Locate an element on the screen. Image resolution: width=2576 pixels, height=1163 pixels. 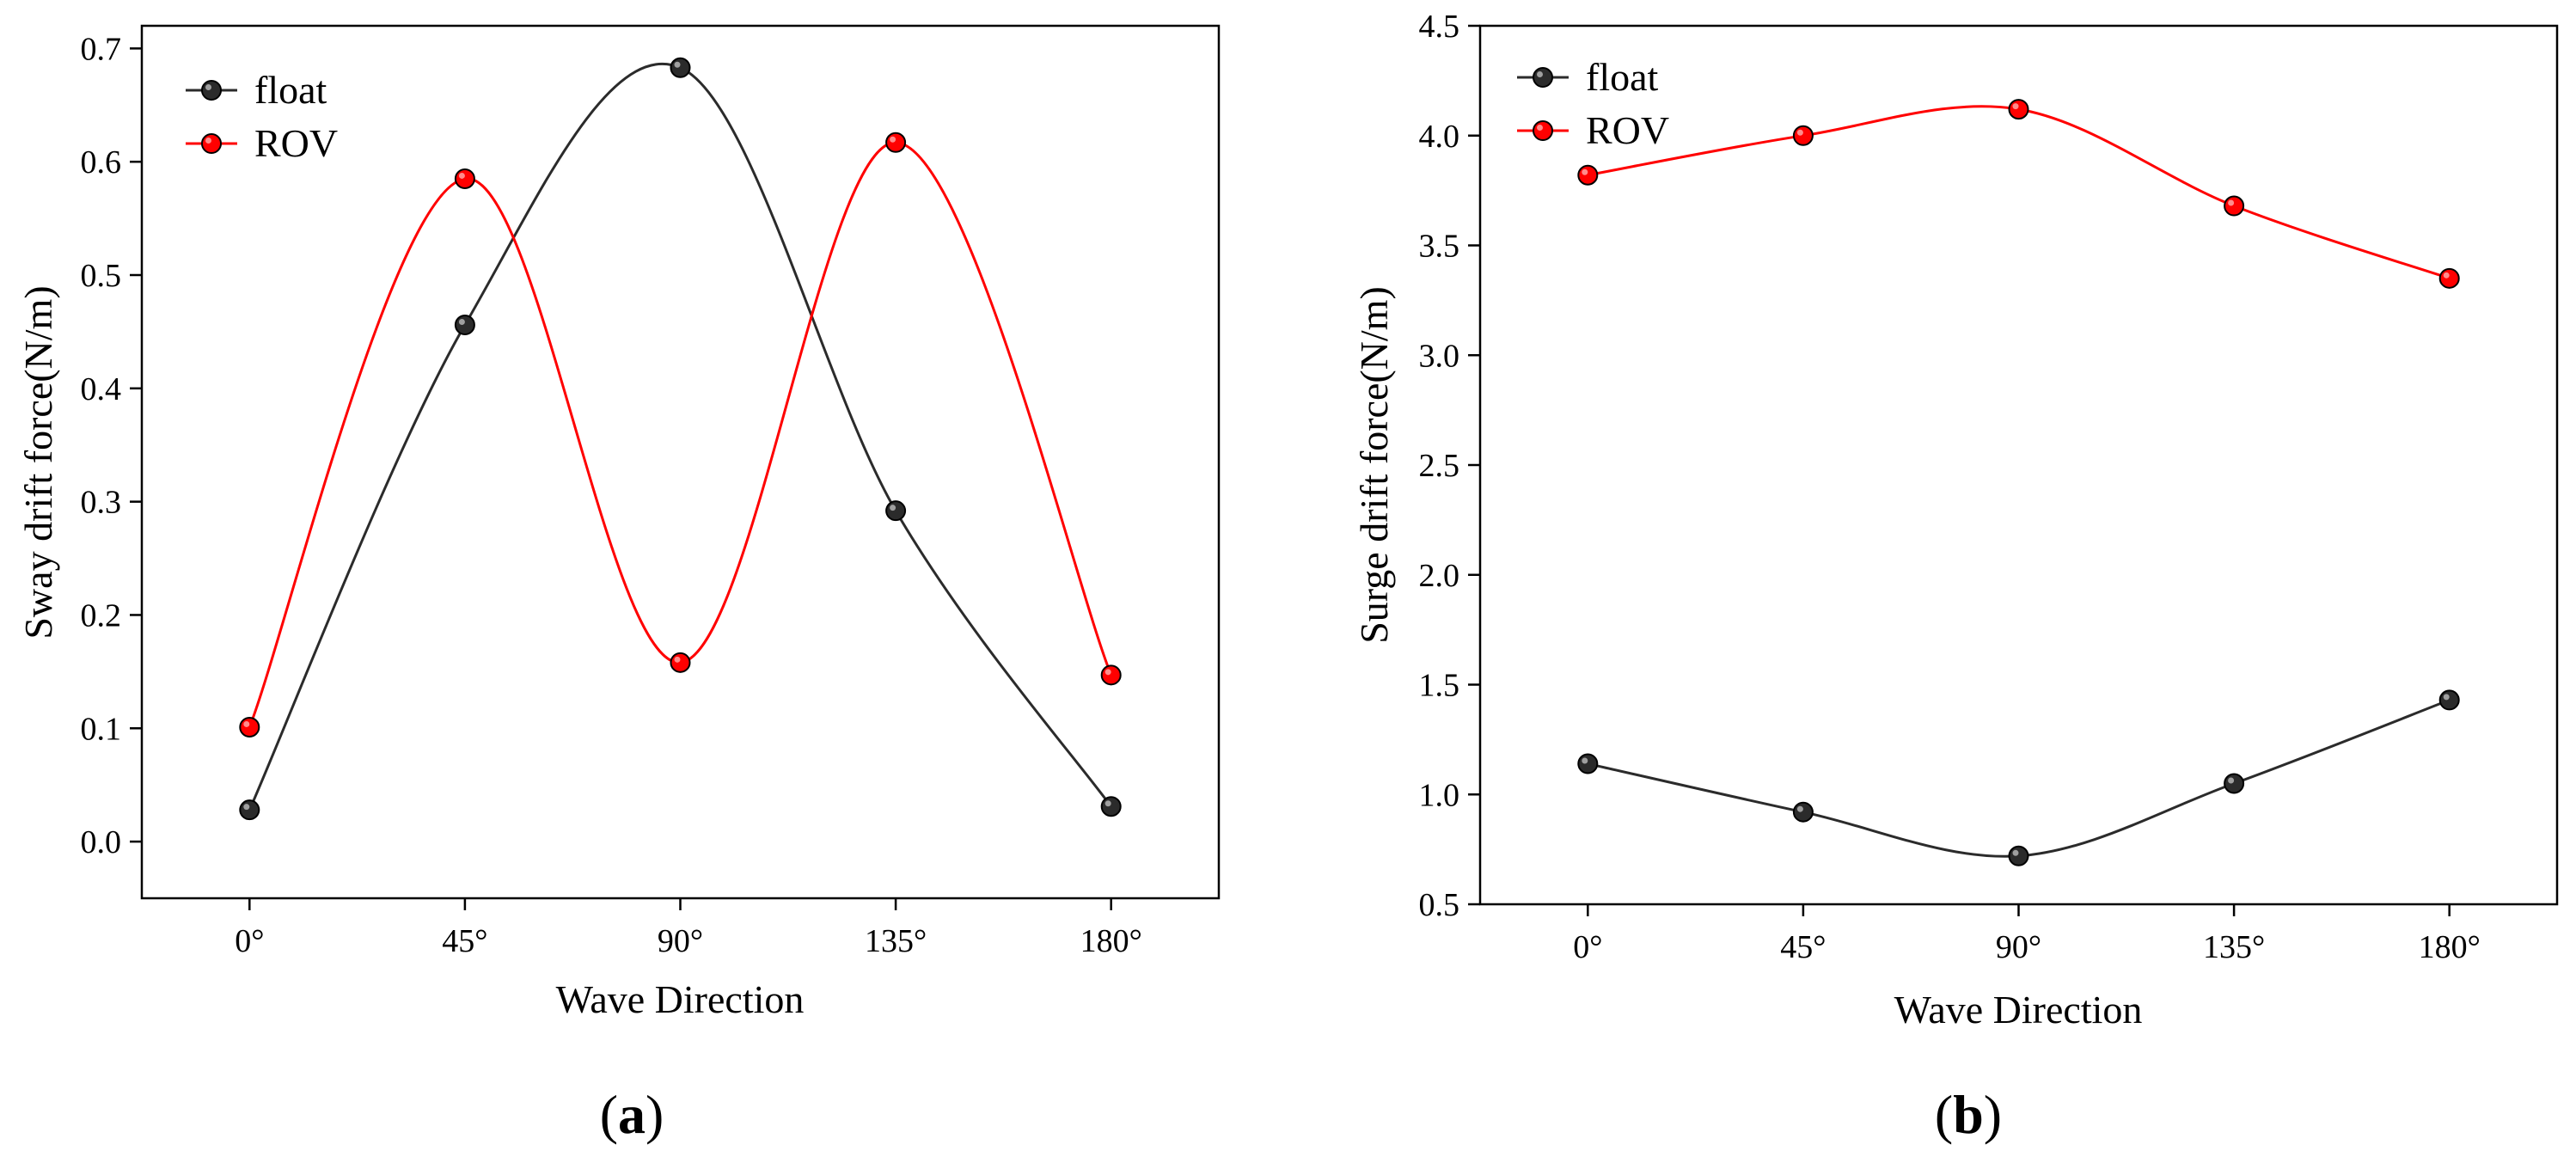
y-tick-label: 0.7 is located at coordinates (101, 49).